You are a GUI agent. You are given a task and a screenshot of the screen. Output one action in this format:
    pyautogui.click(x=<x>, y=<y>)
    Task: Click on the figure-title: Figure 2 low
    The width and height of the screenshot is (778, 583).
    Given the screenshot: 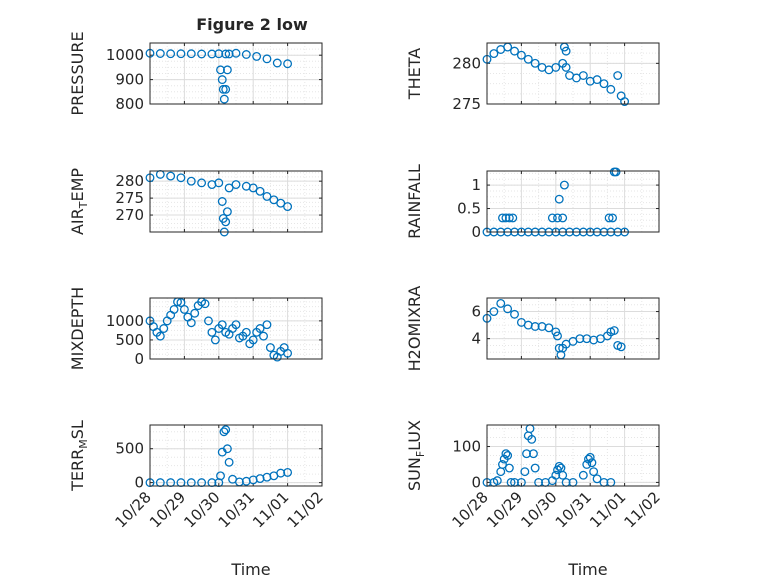 What is the action you would take?
    pyautogui.click(x=252, y=24)
    